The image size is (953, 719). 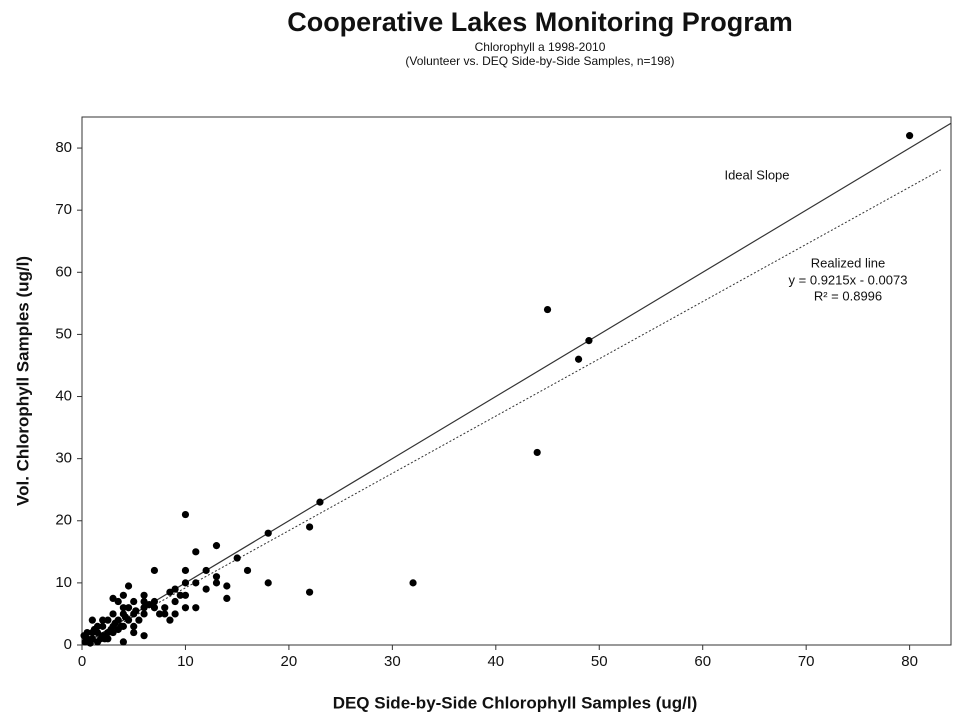 What do you see at coordinates (540, 47) in the screenshot?
I see `chart-subtitle: Chlorophyll a 1998-2010` at bounding box center [540, 47].